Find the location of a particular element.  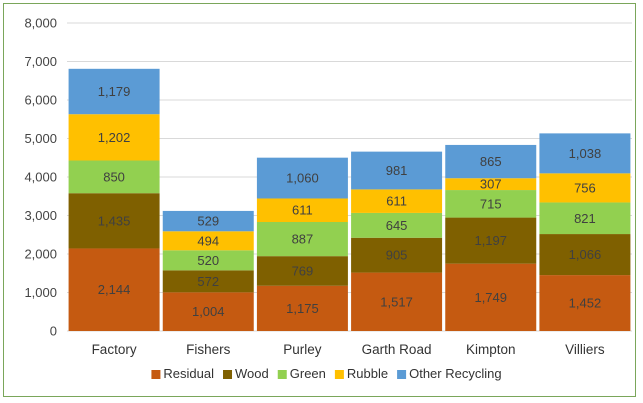

bar-wood-garth-road is located at coordinates (397, 255).